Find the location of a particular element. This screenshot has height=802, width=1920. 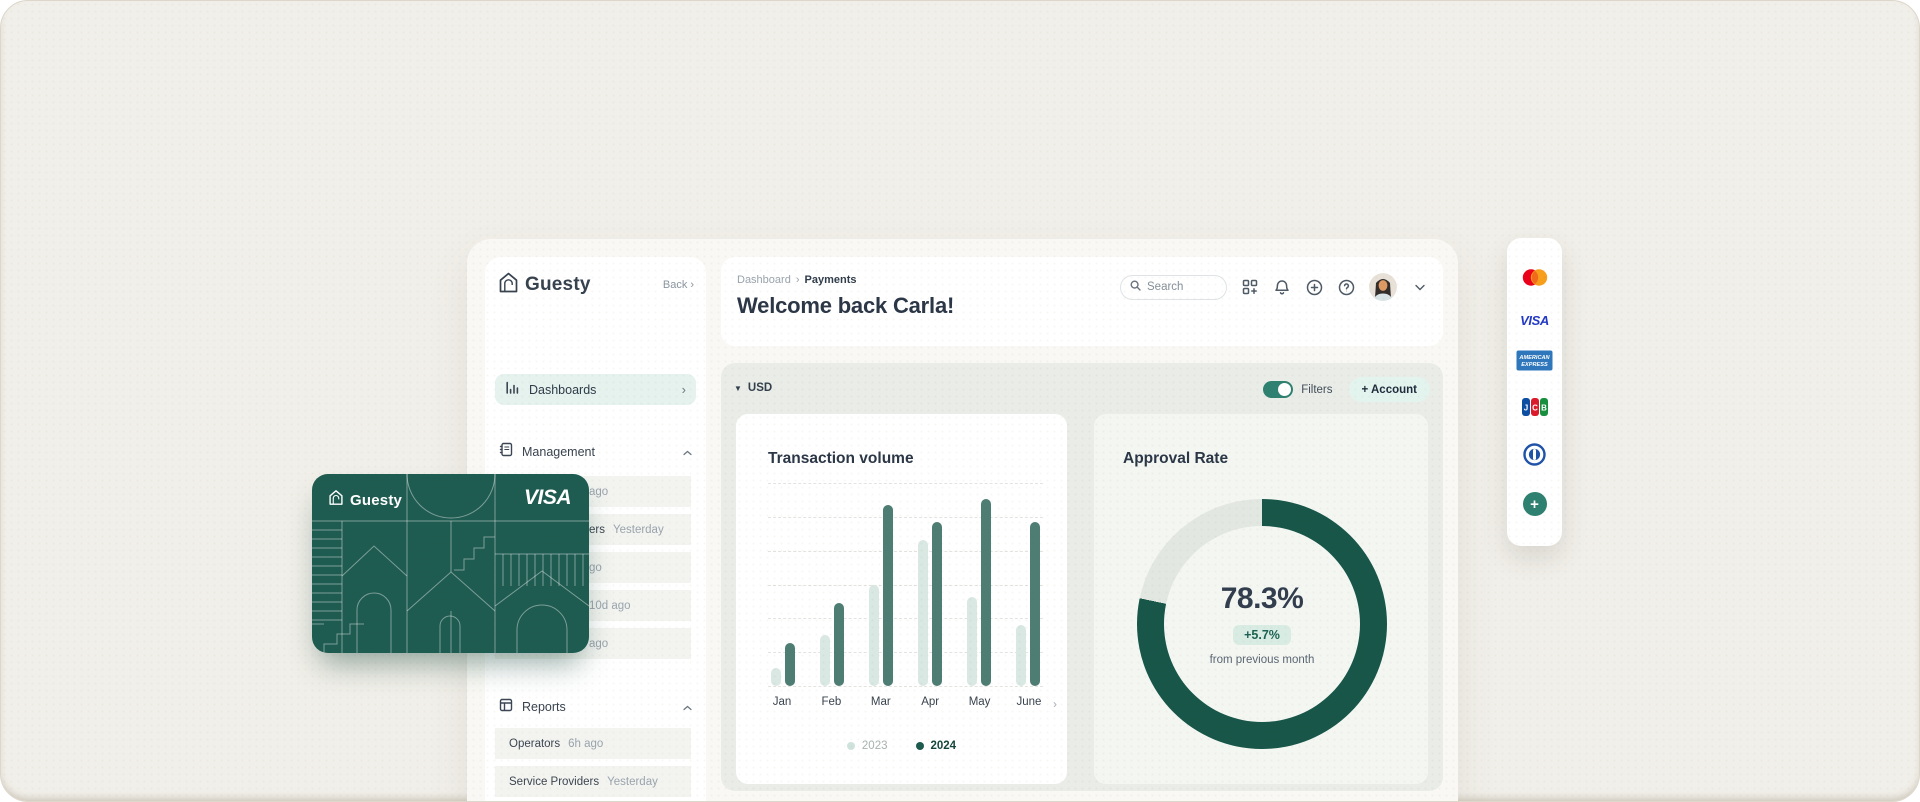

bar-2023-Apr is located at coordinates (923, 612).